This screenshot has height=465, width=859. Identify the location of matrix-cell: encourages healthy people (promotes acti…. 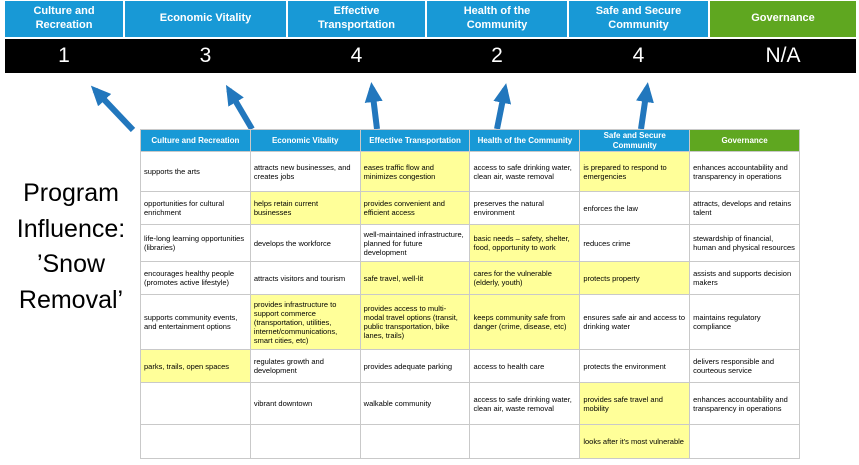
(195, 278).